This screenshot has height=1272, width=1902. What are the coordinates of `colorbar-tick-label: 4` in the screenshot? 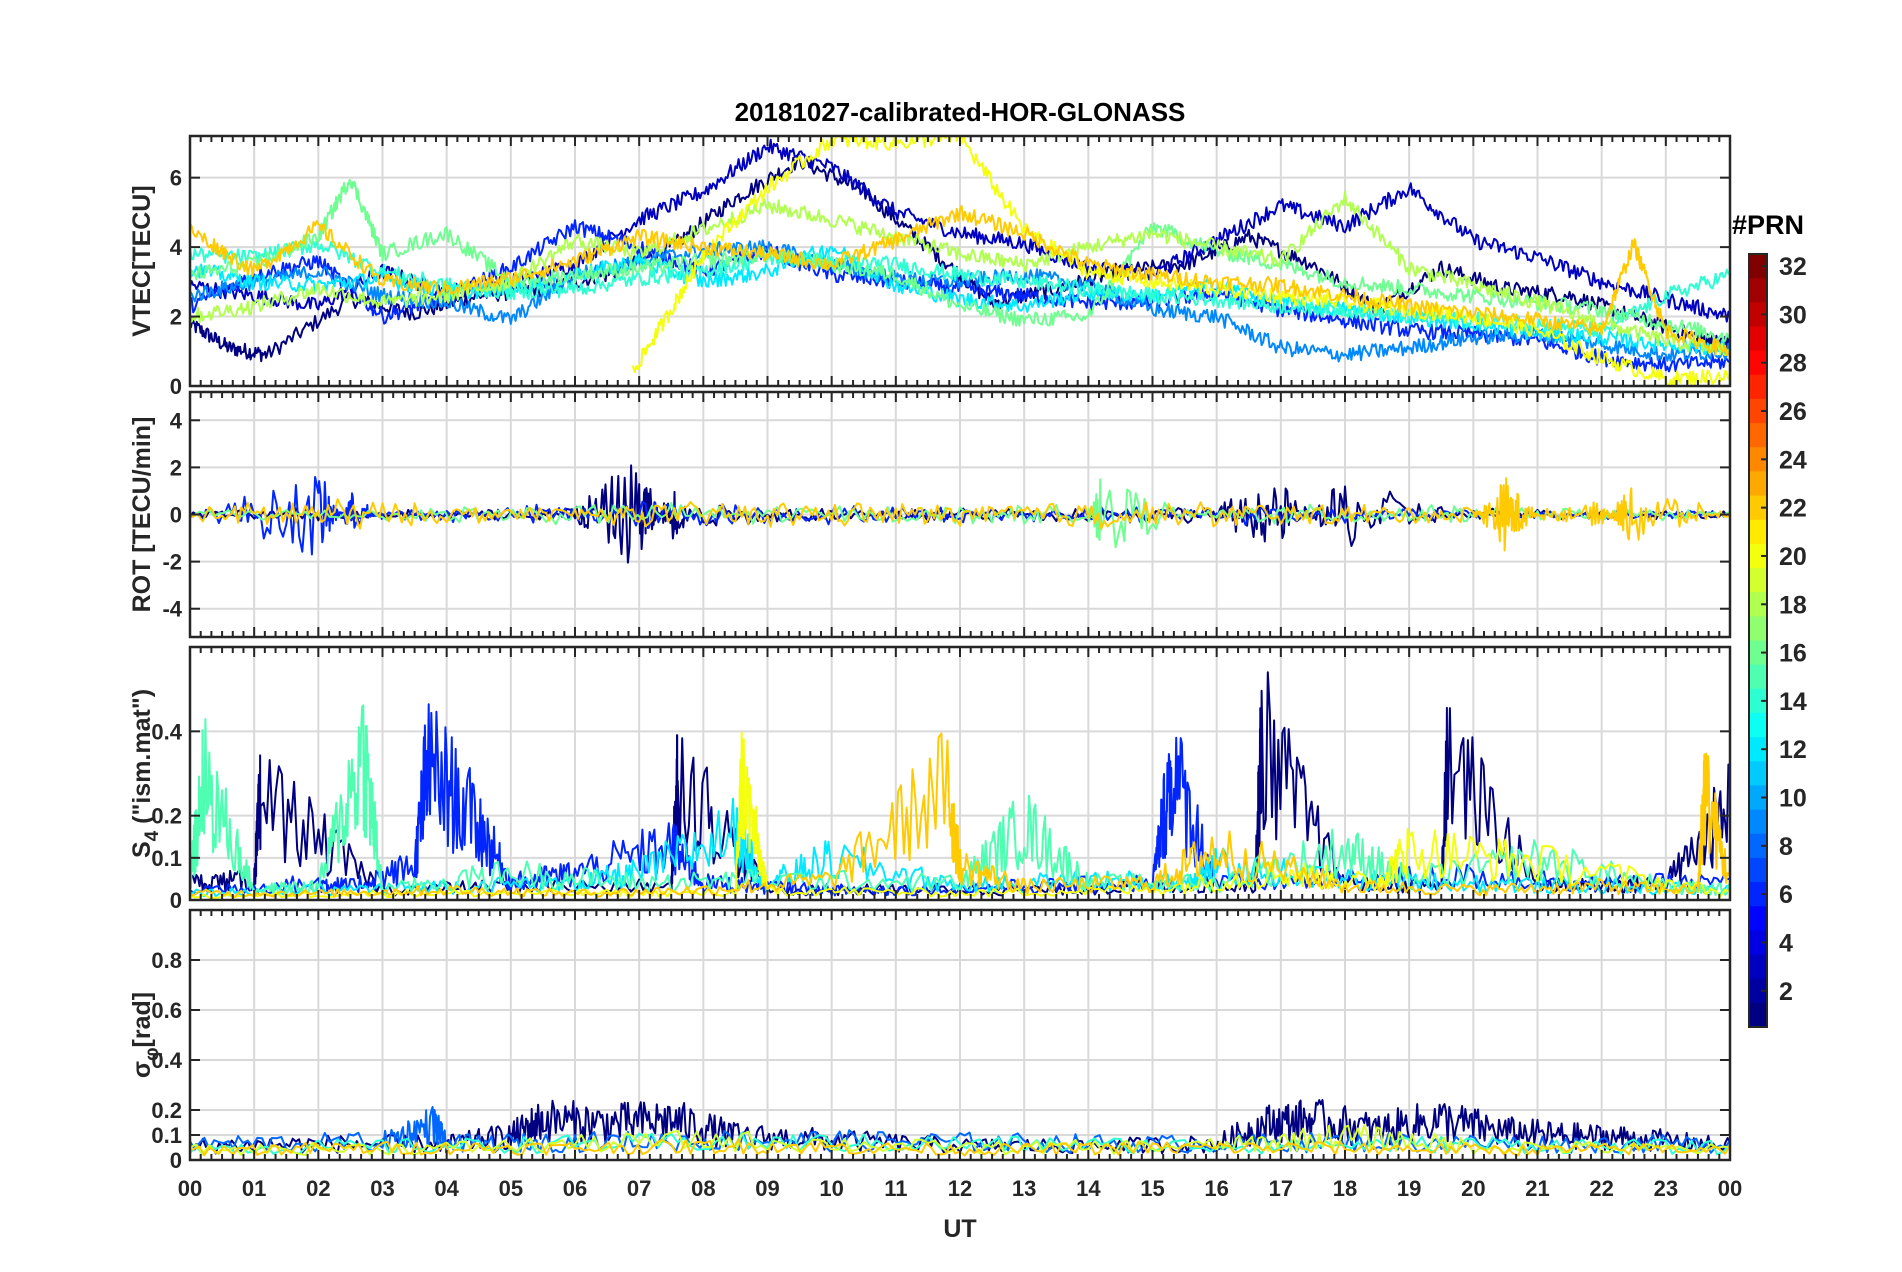 It's located at (1786, 943).